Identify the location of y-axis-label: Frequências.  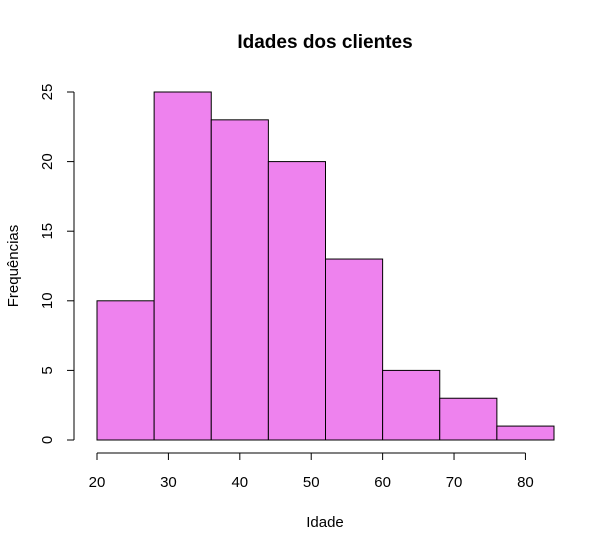
(13, 266).